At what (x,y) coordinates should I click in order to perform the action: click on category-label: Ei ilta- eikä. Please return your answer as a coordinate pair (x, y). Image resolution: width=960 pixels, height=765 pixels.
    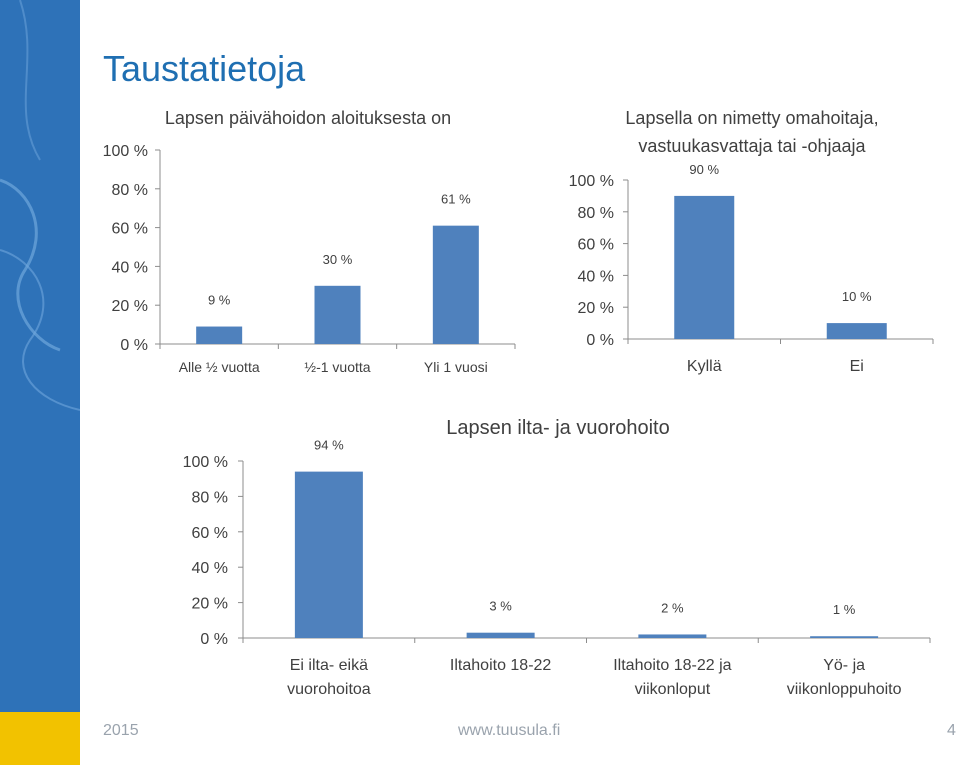
    Looking at the image, I should click on (329, 665).